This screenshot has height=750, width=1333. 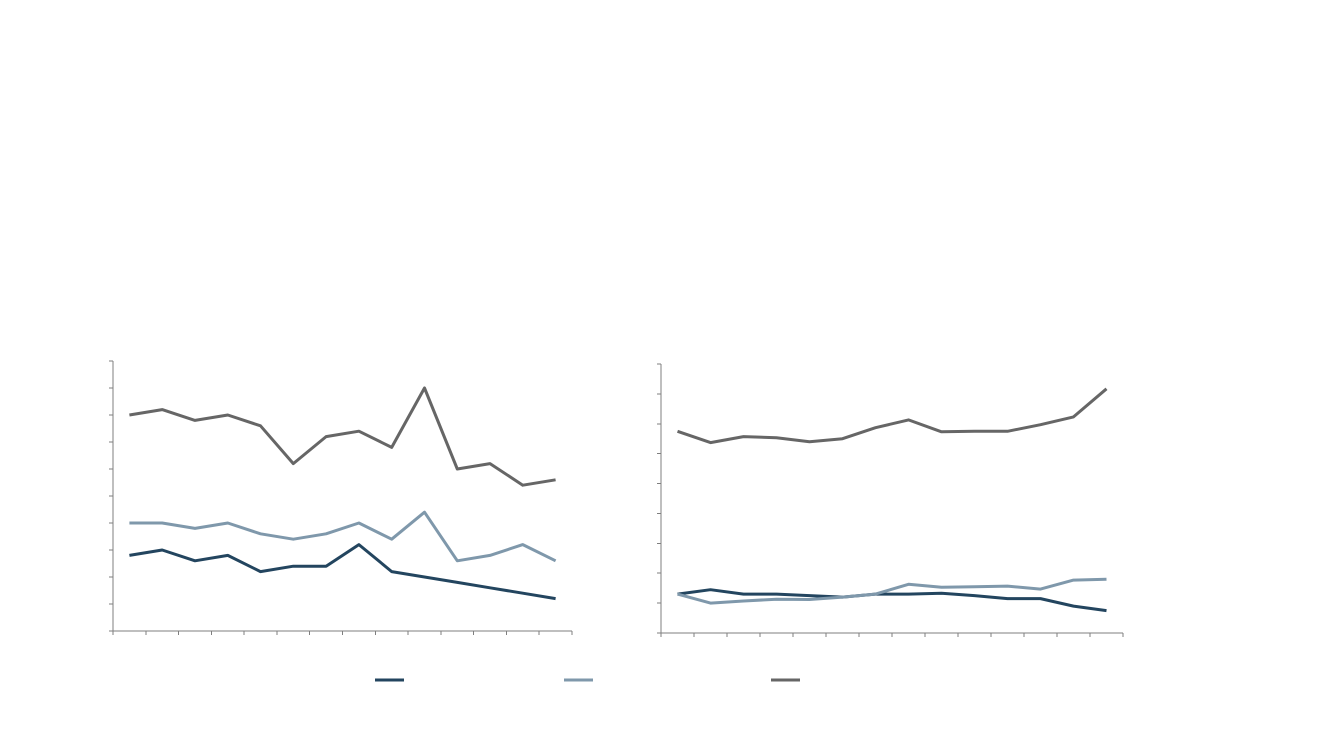 I want to click on left-line-chart, so click(x=341, y=497).